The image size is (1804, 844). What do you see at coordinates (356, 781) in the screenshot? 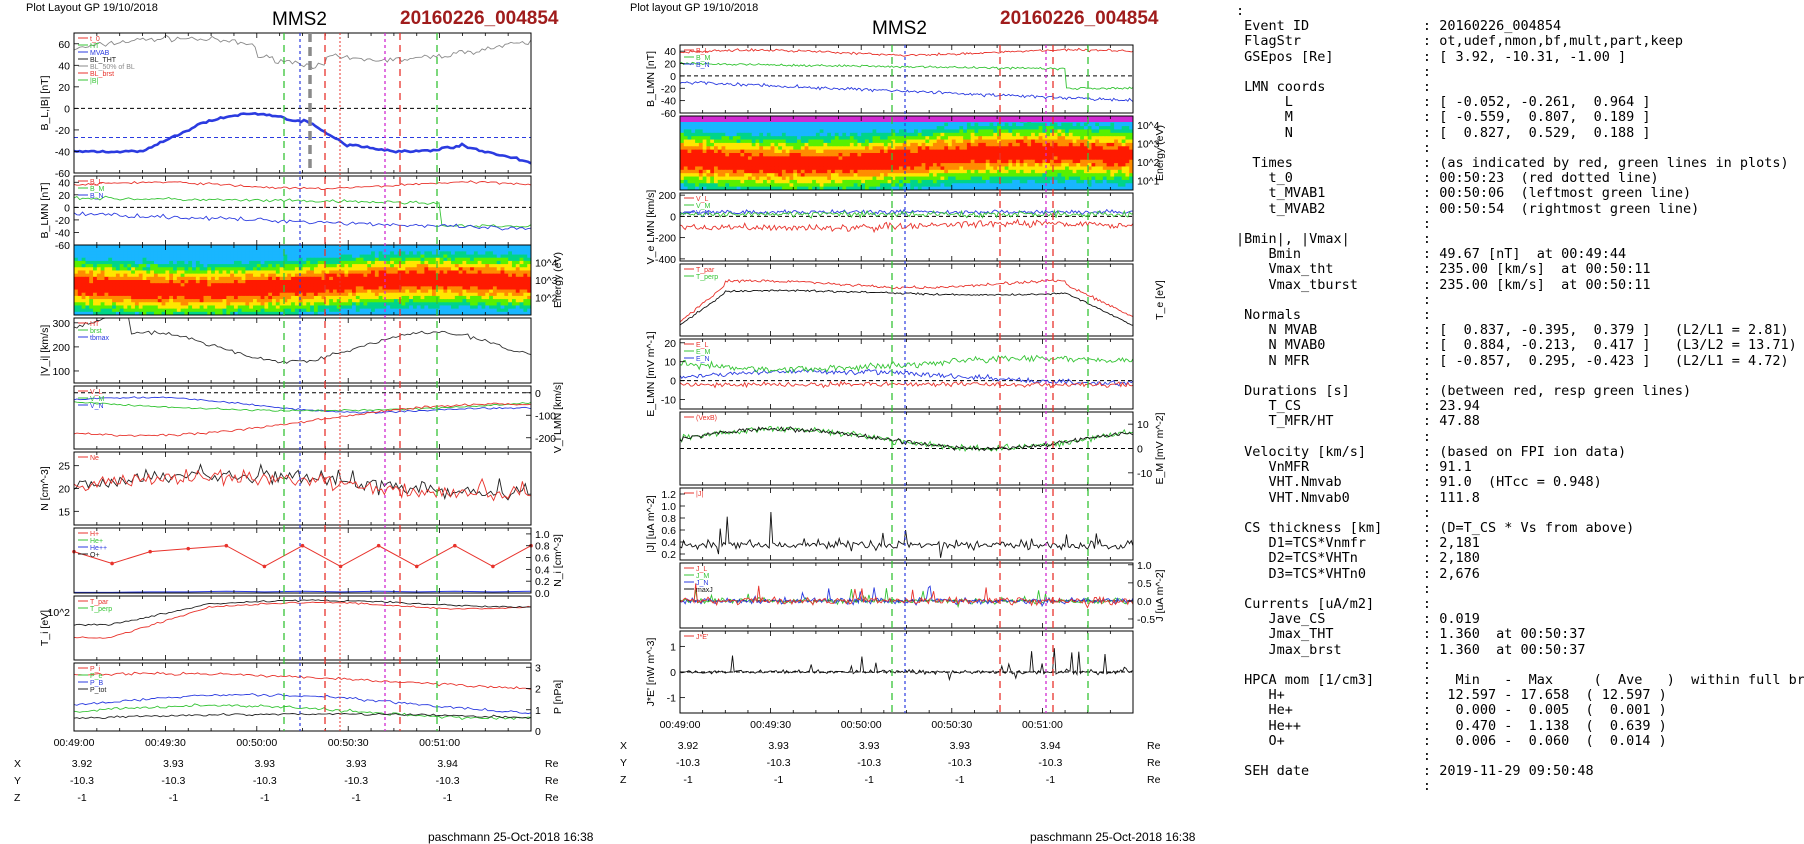
I see `orbit-value: -10.3` at bounding box center [356, 781].